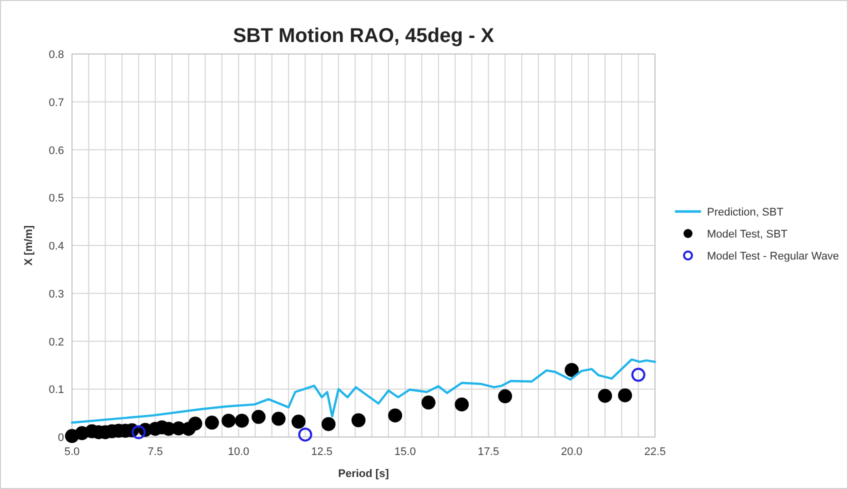 This screenshot has width=848, height=489. What do you see at coordinates (29, 245) in the screenshot?
I see `y-axis-title: X [m/m]` at bounding box center [29, 245].